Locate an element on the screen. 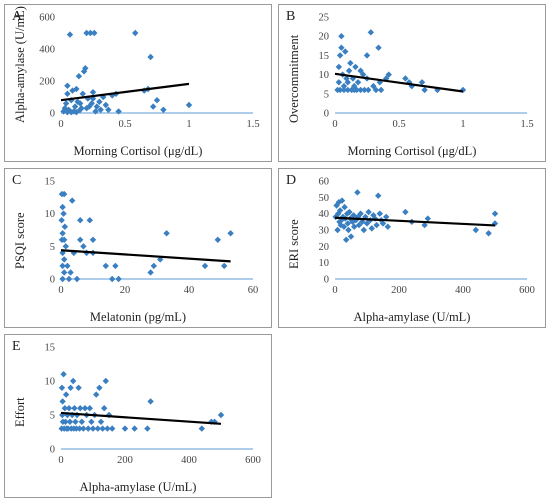 This screenshot has height=503, width=550. x-tick-label: 1.5 is located at coordinates (526, 124).